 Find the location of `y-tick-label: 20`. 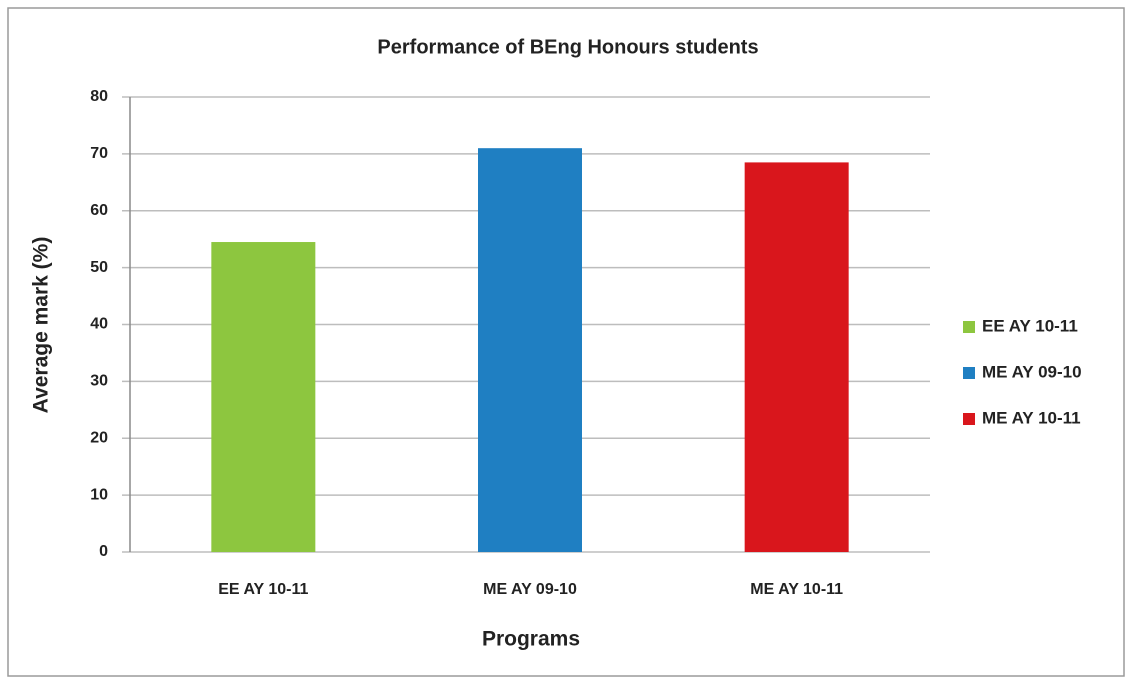

y-tick-label: 20 is located at coordinates (99, 437).